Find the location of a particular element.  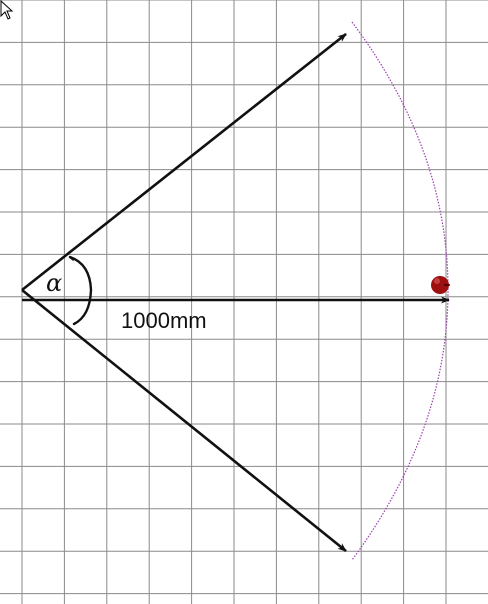

distance-label: 1000mm is located at coordinates (164, 320).